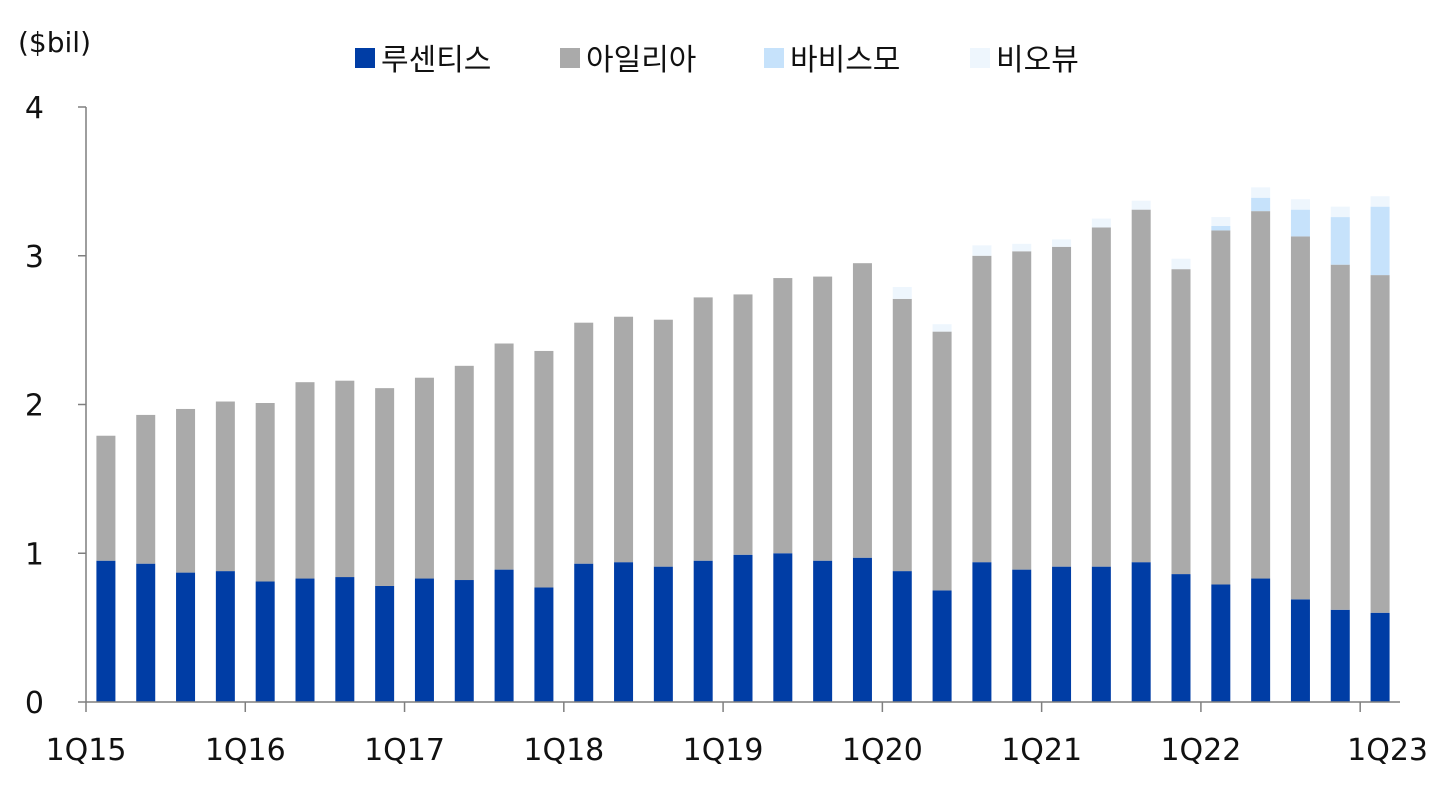 The height and width of the screenshot is (793, 1444). Describe the element at coordinates (146, 632) in the screenshot. I see `bar-segment-s0-2Q15` at that location.